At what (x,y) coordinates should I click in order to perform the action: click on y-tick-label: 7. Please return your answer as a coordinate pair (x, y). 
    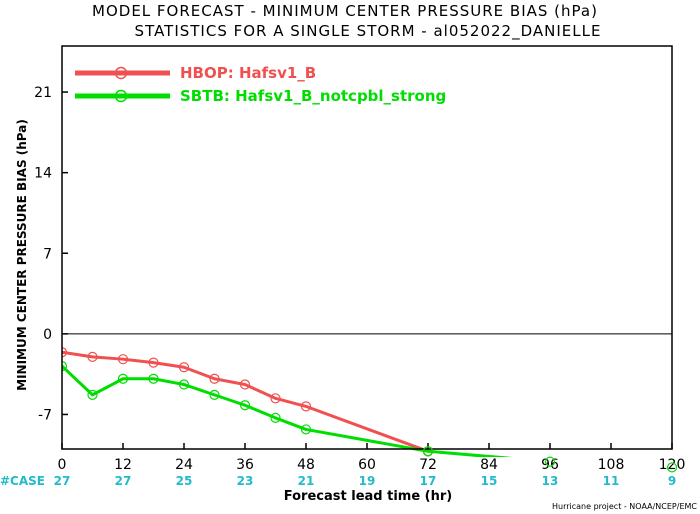
    Looking at the image, I should click on (47, 254).